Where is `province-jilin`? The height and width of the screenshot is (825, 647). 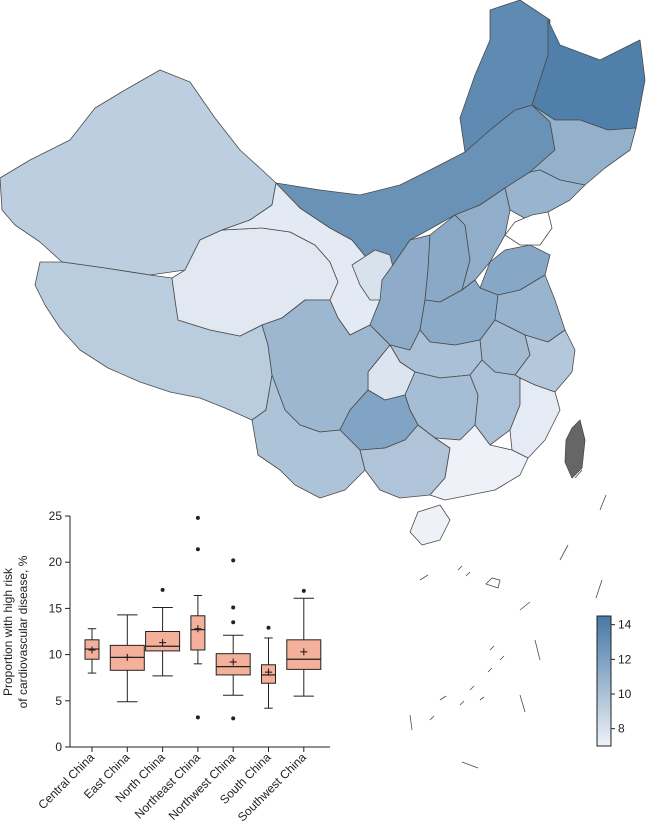 province-jilin is located at coordinates (583, 145).